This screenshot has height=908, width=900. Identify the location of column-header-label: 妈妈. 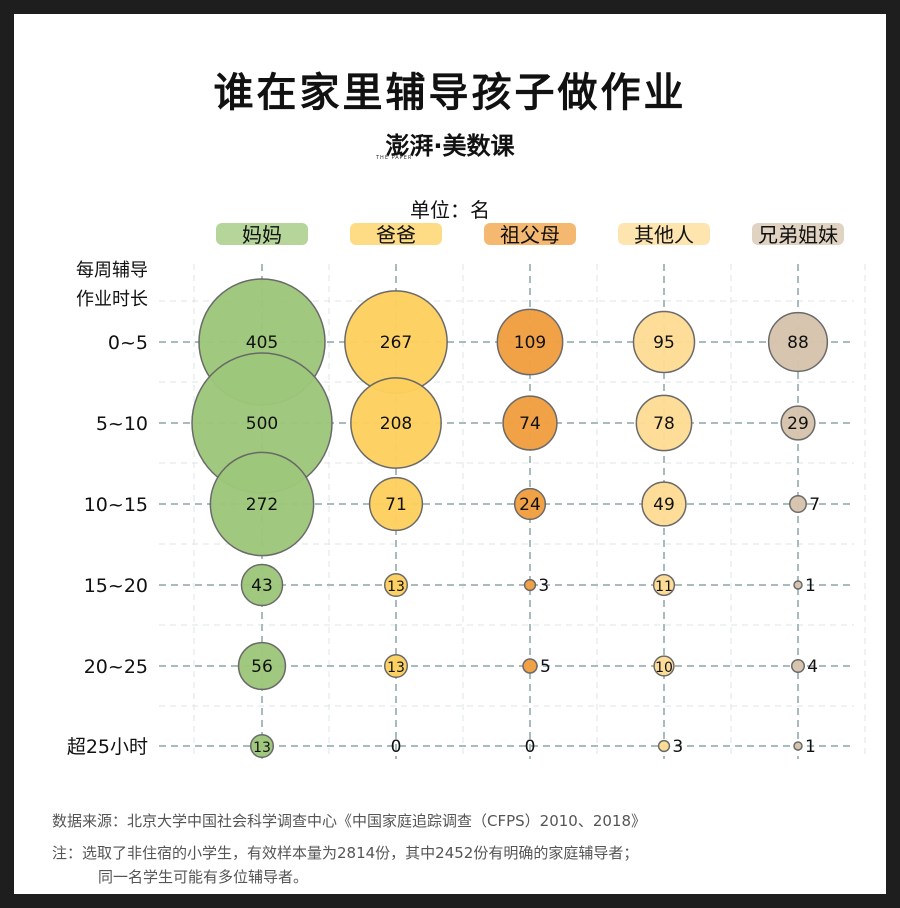
(262, 235).